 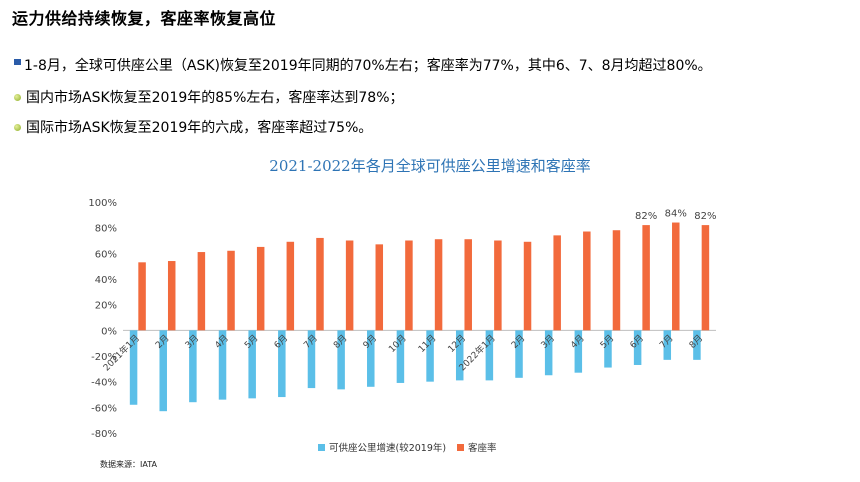 What do you see at coordinates (370, 342) in the screenshot?
I see `x-tick-label: 9月` at bounding box center [370, 342].